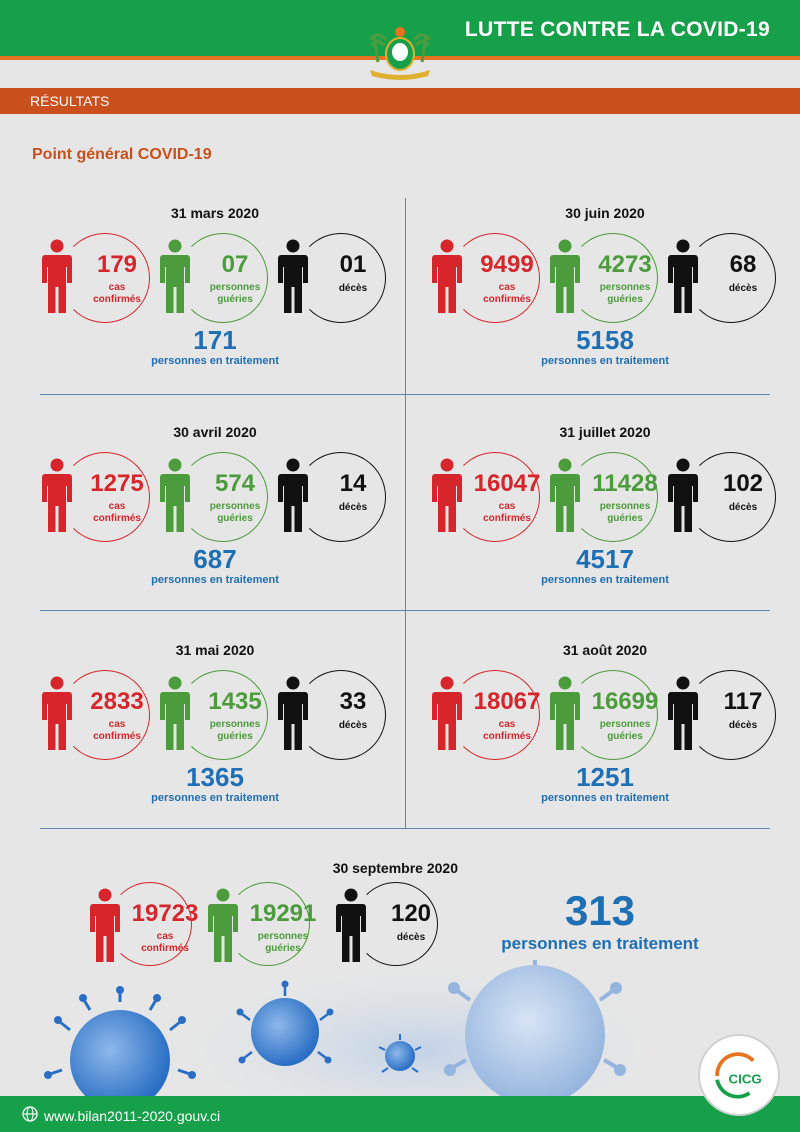 The width and height of the screenshot is (800, 1132). What do you see at coordinates (215, 432) in the screenshot?
I see `period-date: 30 avril 2020` at bounding box center [215, 432].